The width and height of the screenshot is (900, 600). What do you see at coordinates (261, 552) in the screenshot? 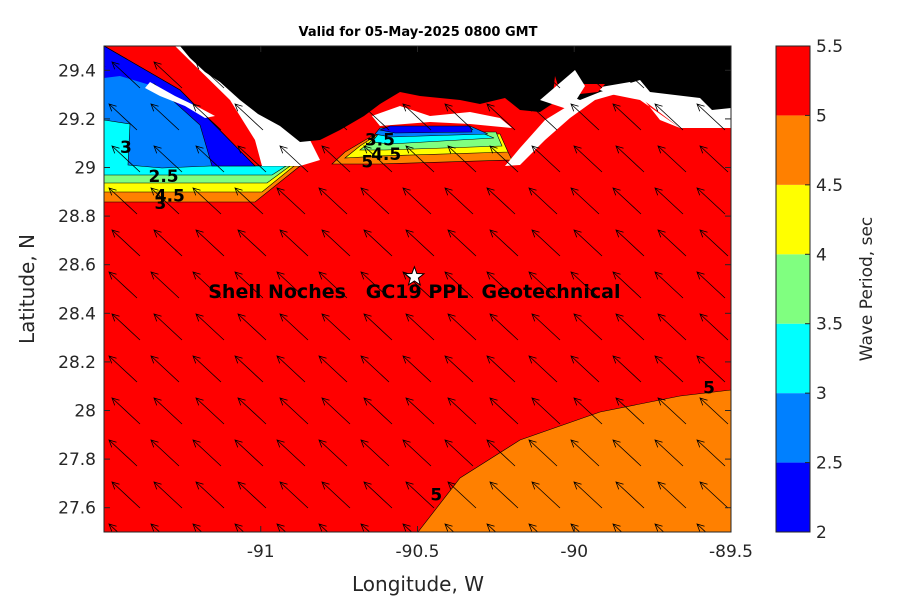
I see `x-tick-label: -91` at bounding box center [261, 552].